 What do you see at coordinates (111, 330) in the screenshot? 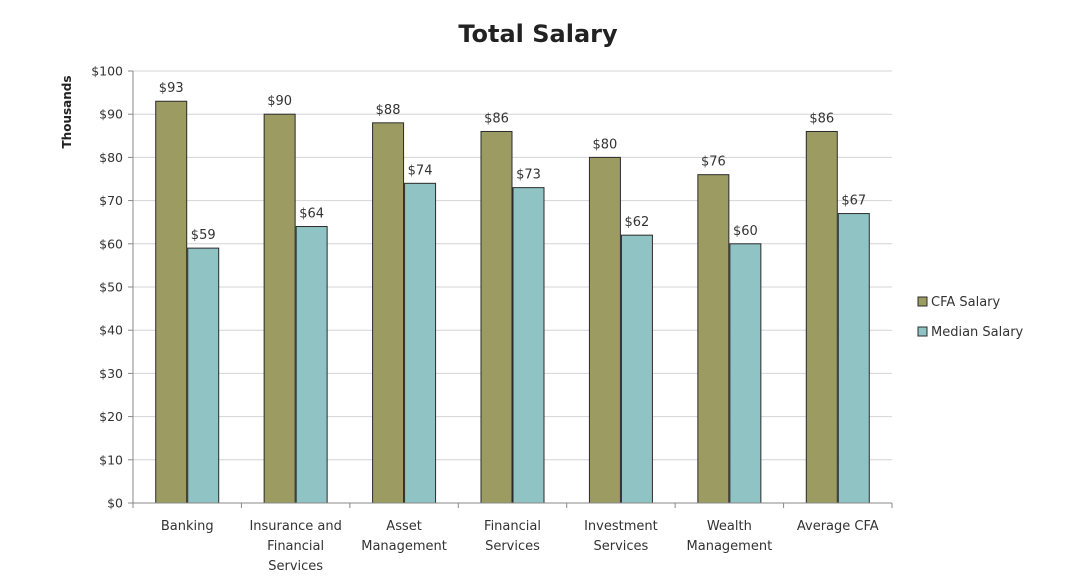
I see `y-tick-label: $40` at bounding box center [111, 330].